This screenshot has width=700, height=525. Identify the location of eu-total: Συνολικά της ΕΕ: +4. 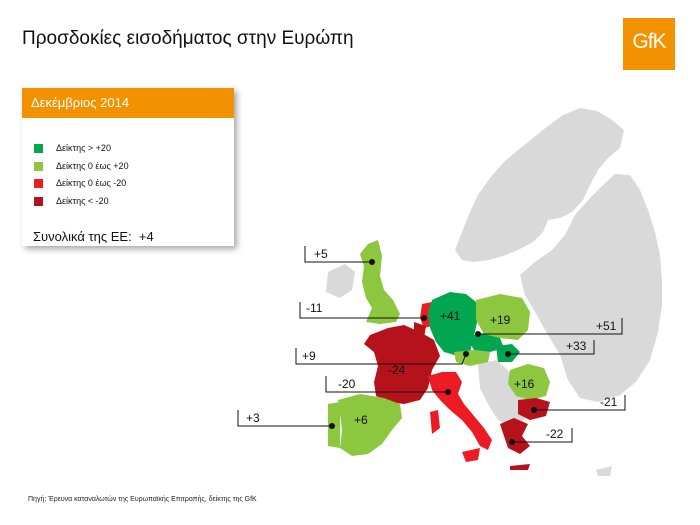
(93, 236).